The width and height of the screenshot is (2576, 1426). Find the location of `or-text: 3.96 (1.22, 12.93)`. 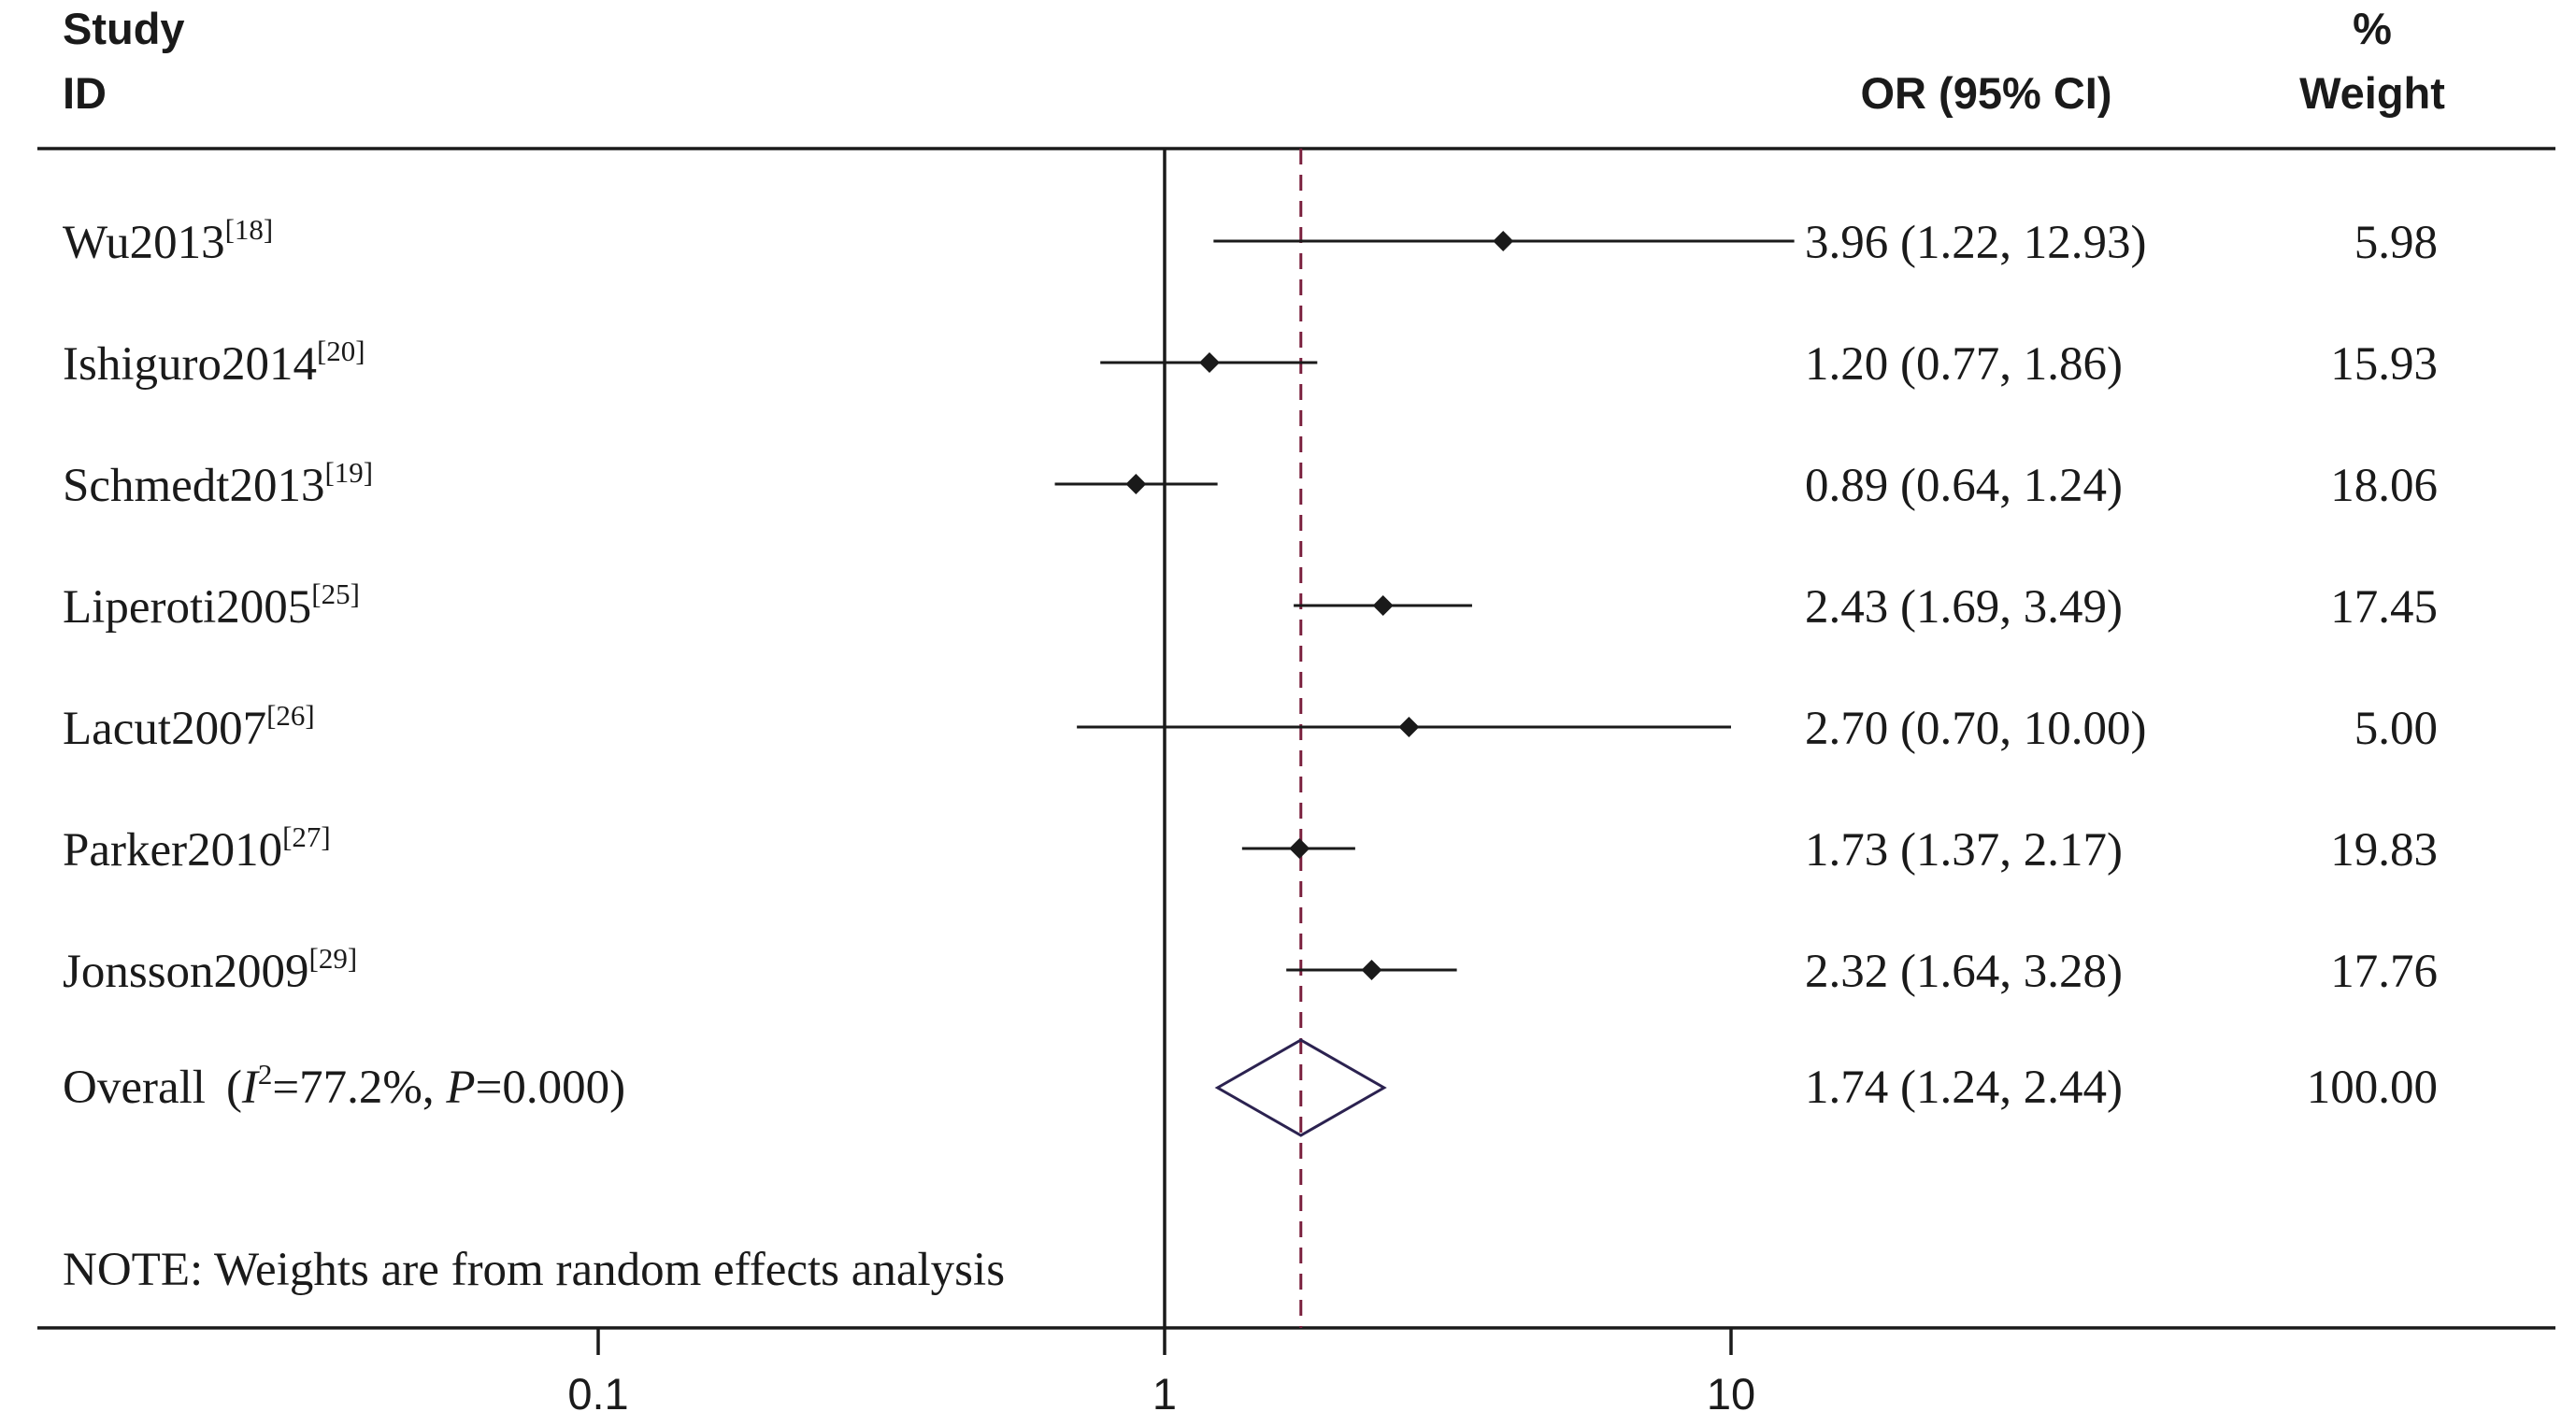

or-text: 3.96 (1.22, 12.93) is located at coordinates (1975, 243).